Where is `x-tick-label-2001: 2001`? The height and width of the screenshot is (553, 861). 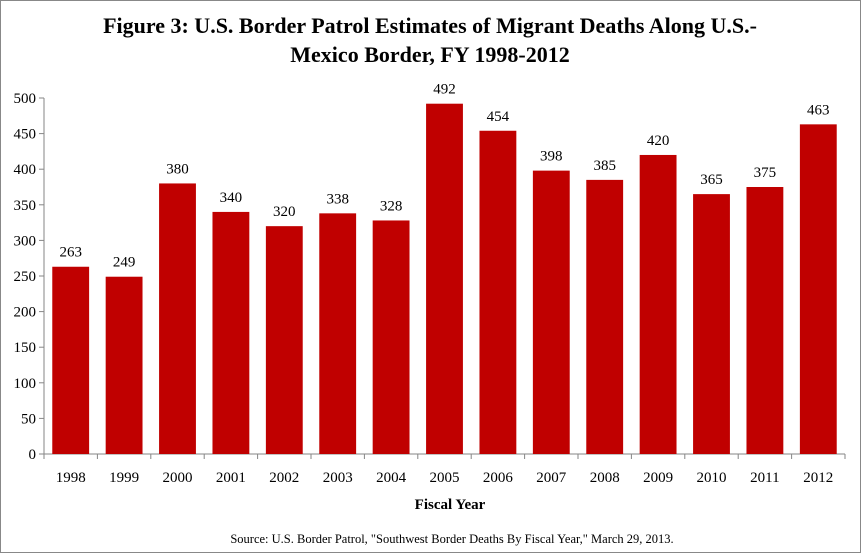 x-tick-label-2001: 2001 is located at coordinates (231, 478).